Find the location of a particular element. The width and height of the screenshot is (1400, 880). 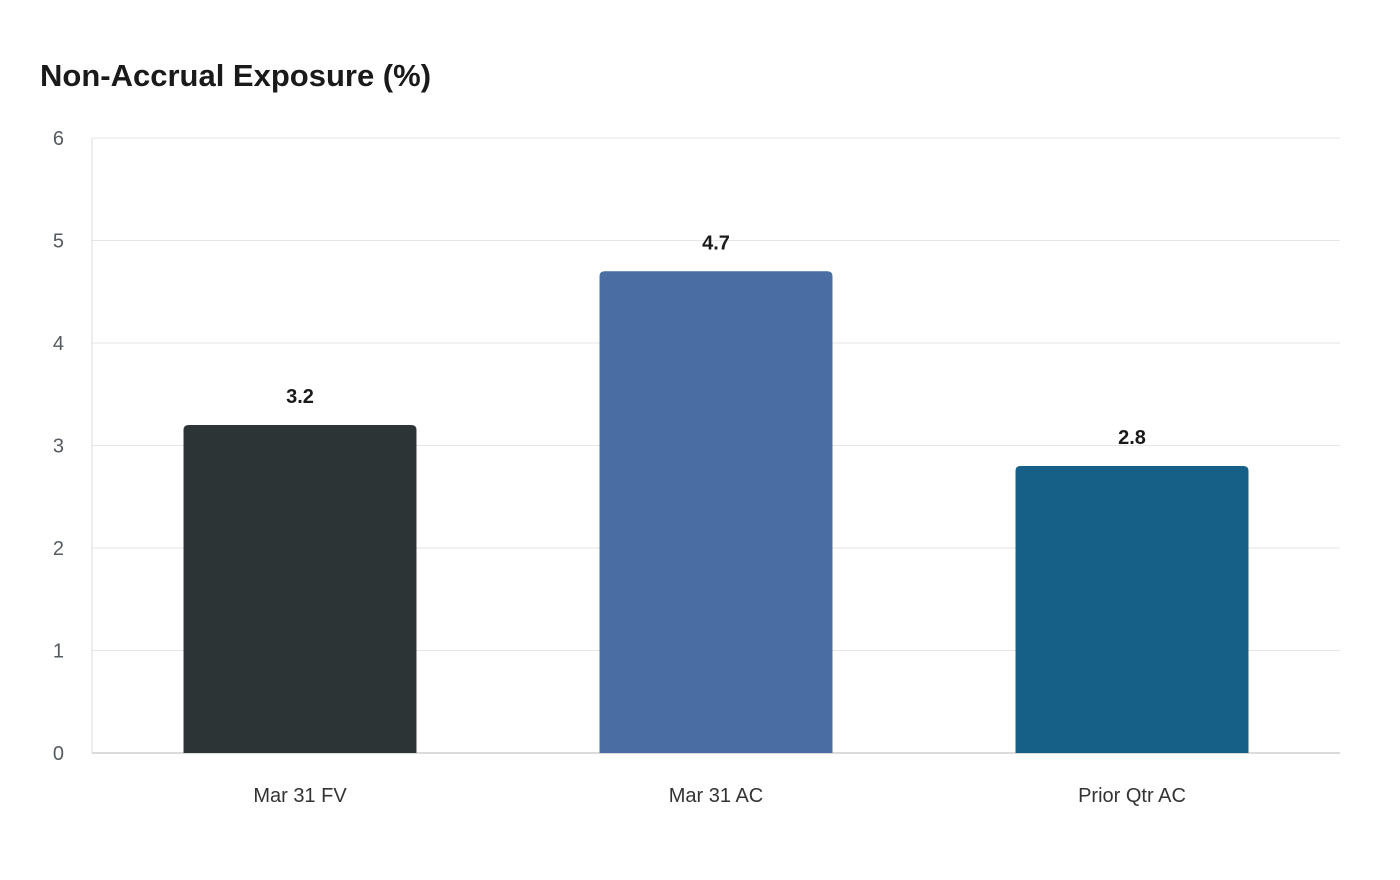

y-tick-label: 3 is located at coordinates (58, 447).